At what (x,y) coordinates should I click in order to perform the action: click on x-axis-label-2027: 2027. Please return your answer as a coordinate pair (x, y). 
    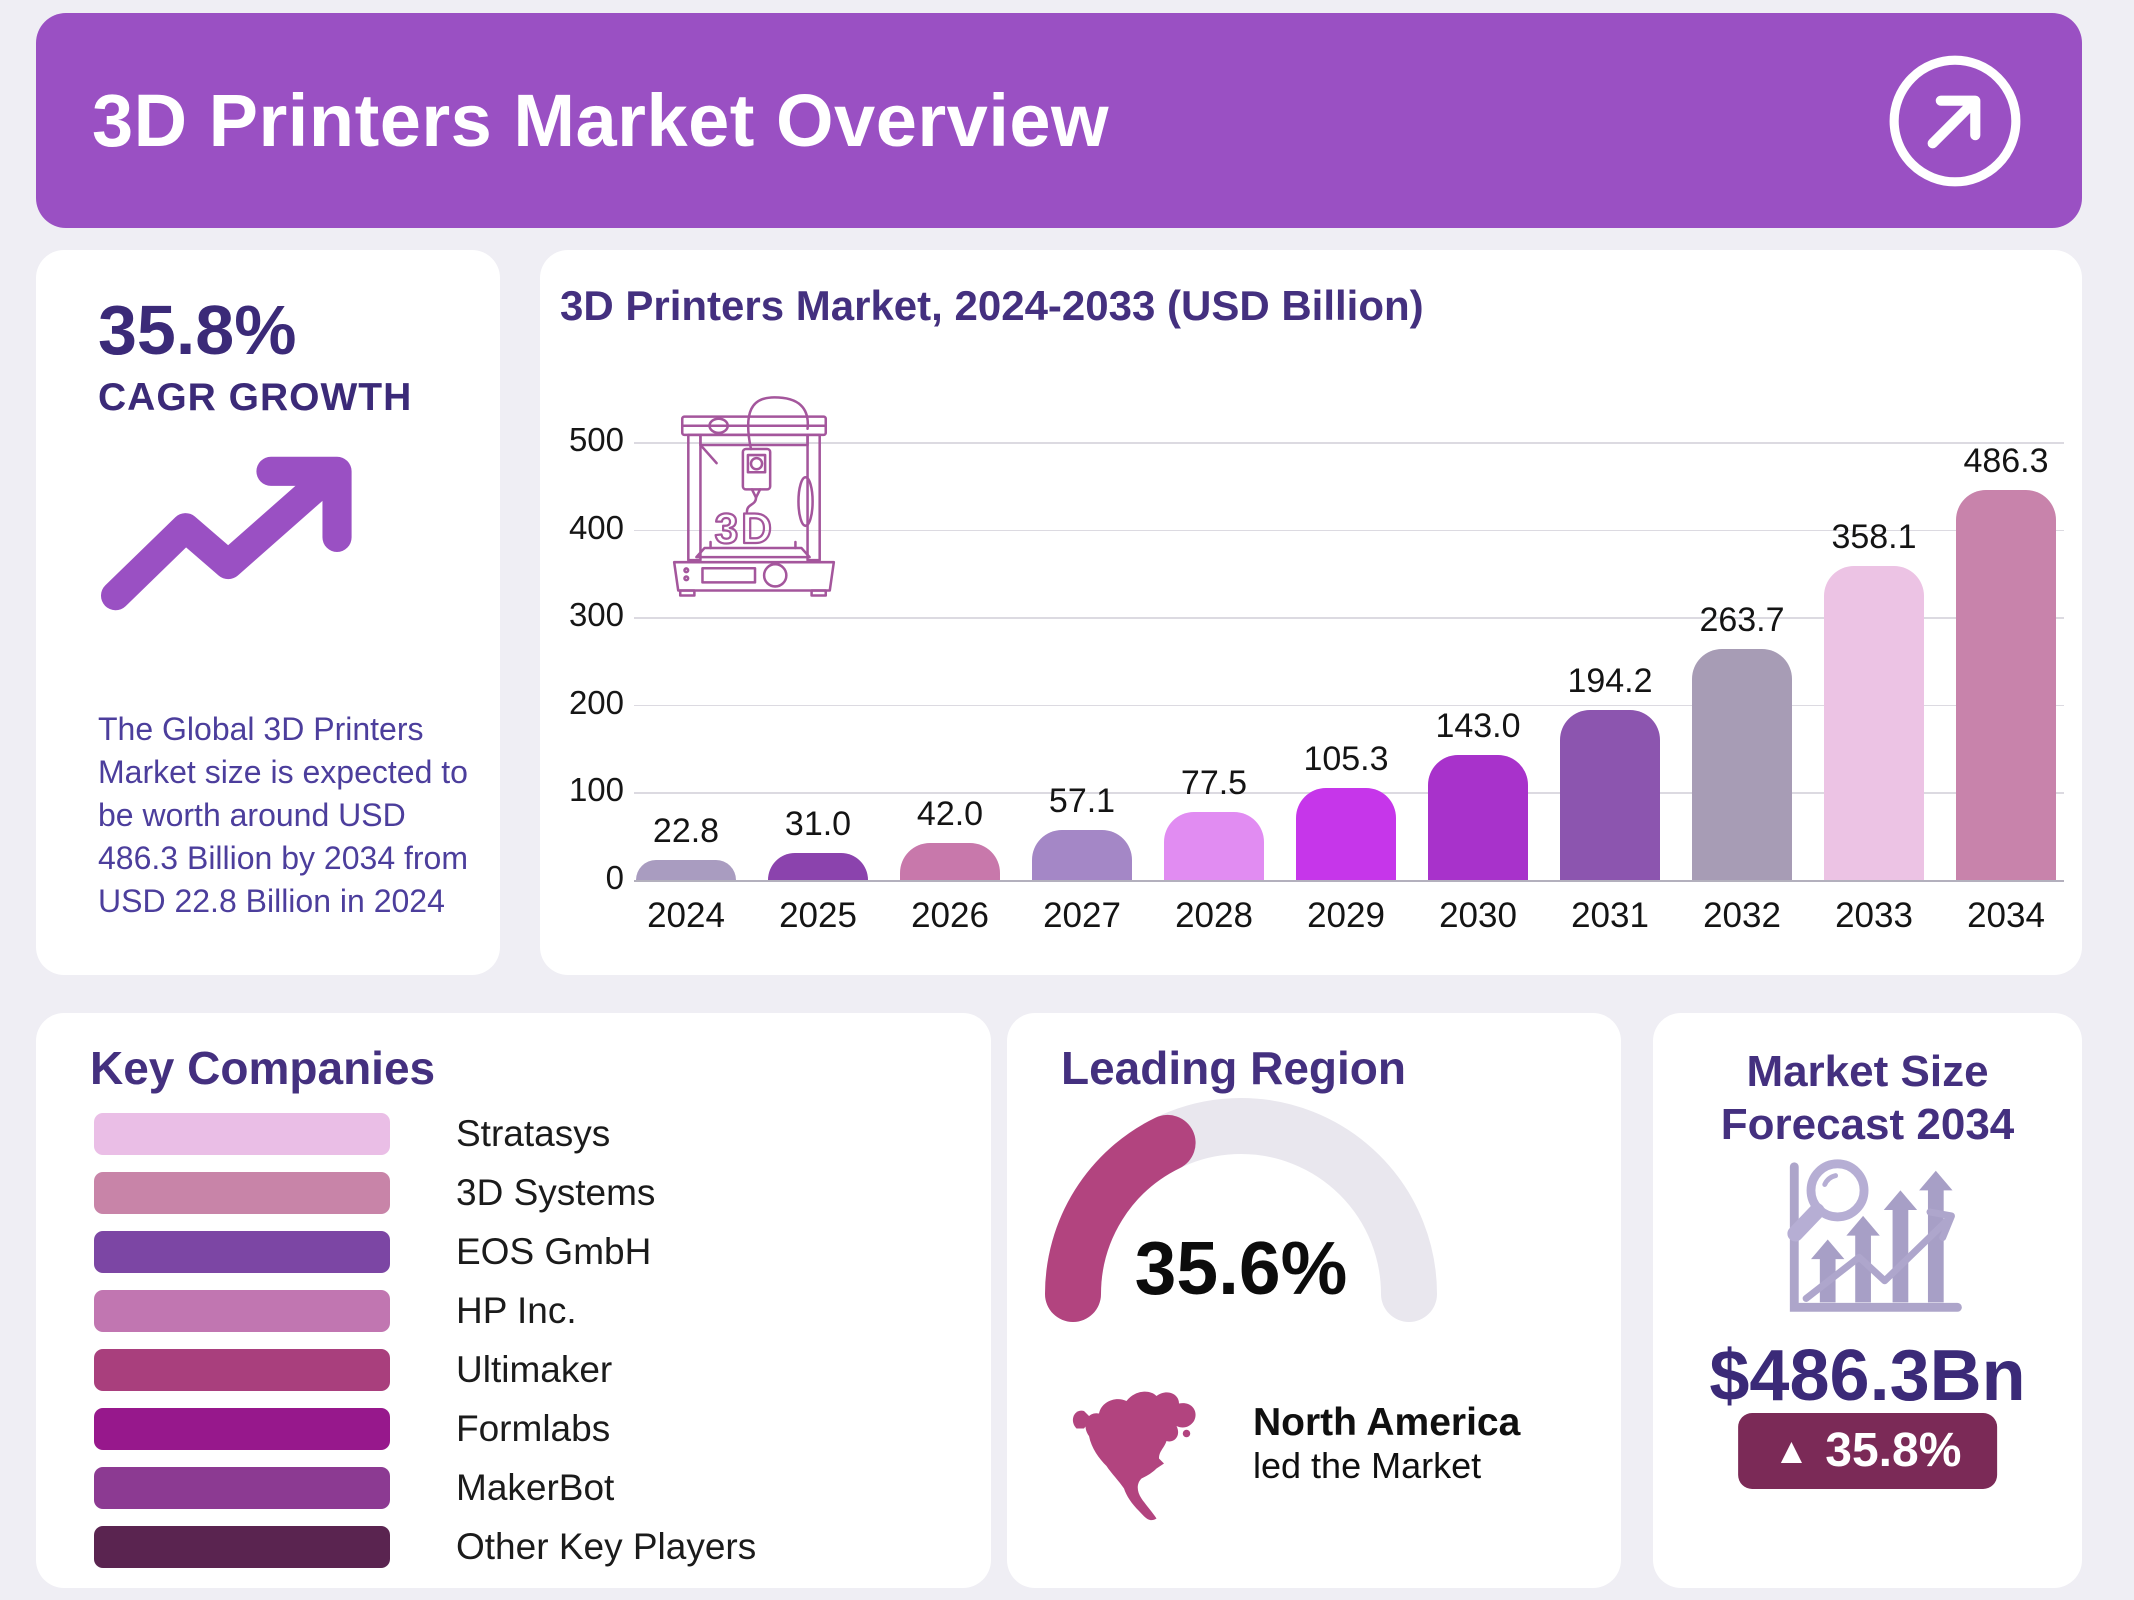
    Looking at the image, I should click on (1082, 915).